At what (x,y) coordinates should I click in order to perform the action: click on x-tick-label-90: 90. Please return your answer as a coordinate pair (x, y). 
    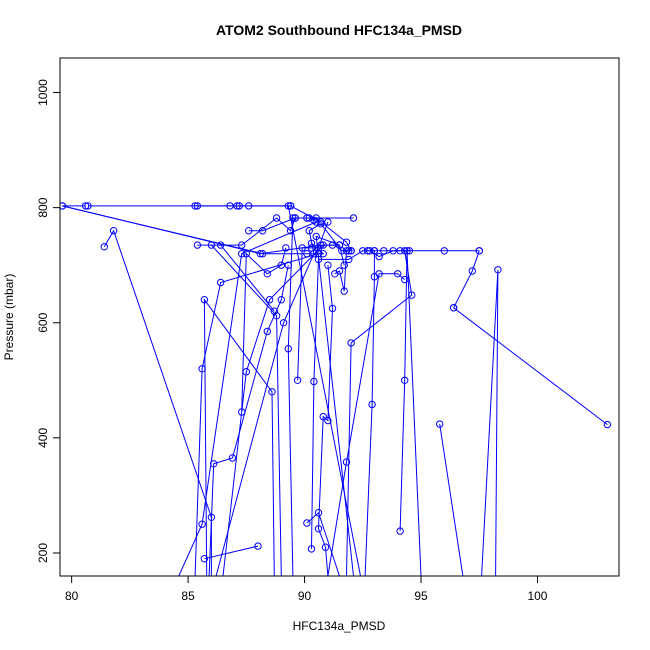
    Looking at the image, I should click on (305, 596).